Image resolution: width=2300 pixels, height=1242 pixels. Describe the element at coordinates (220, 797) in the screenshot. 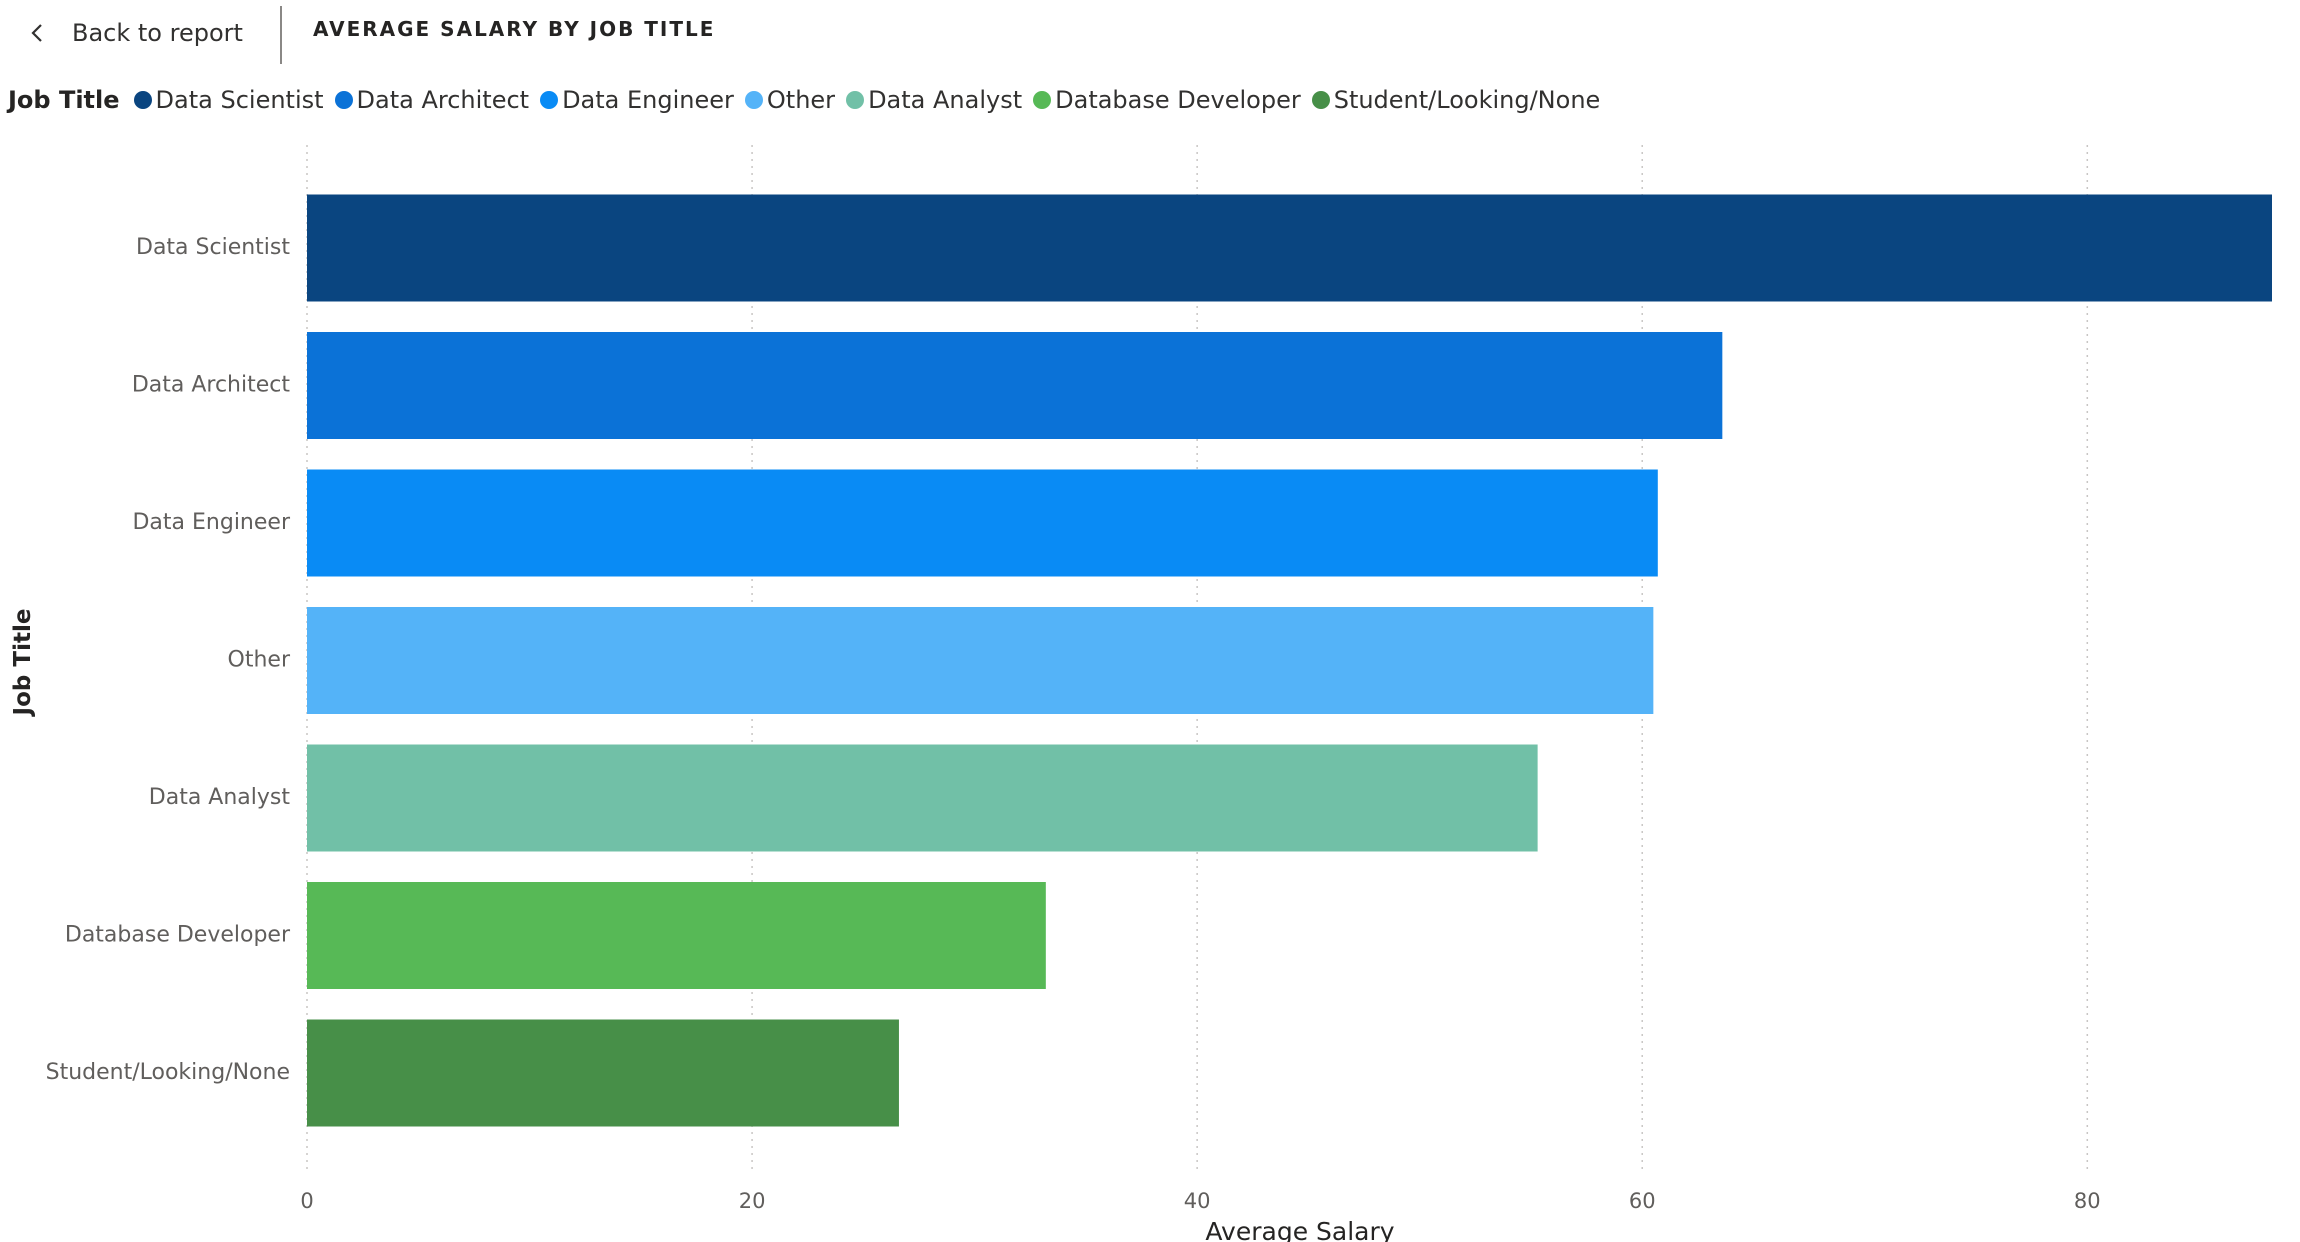

I see `y-tick-label: Data Analyst` at that location.